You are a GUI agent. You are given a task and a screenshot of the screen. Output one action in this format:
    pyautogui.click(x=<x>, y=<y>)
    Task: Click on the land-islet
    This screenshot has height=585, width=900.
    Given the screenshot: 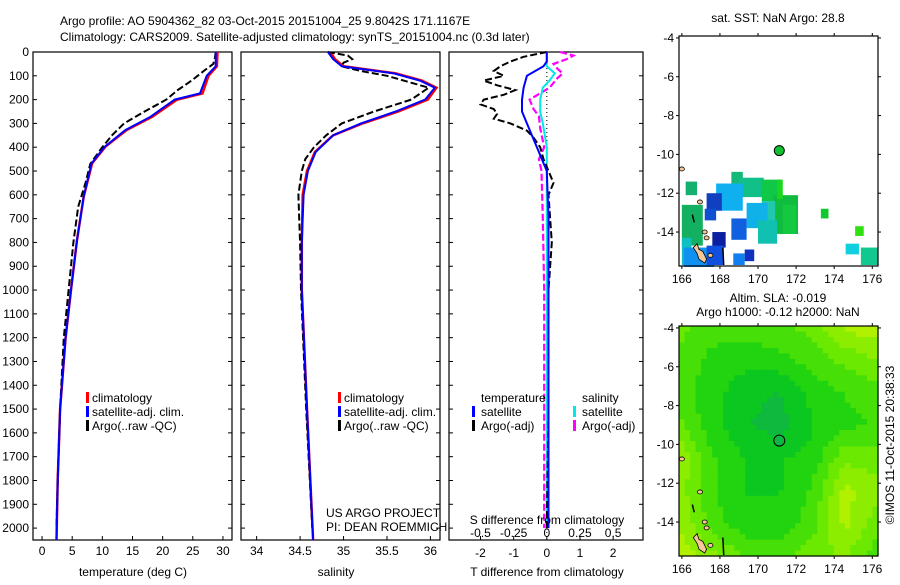 What is the action you would take?
    pyautogui.click(x=700, y=202)
    